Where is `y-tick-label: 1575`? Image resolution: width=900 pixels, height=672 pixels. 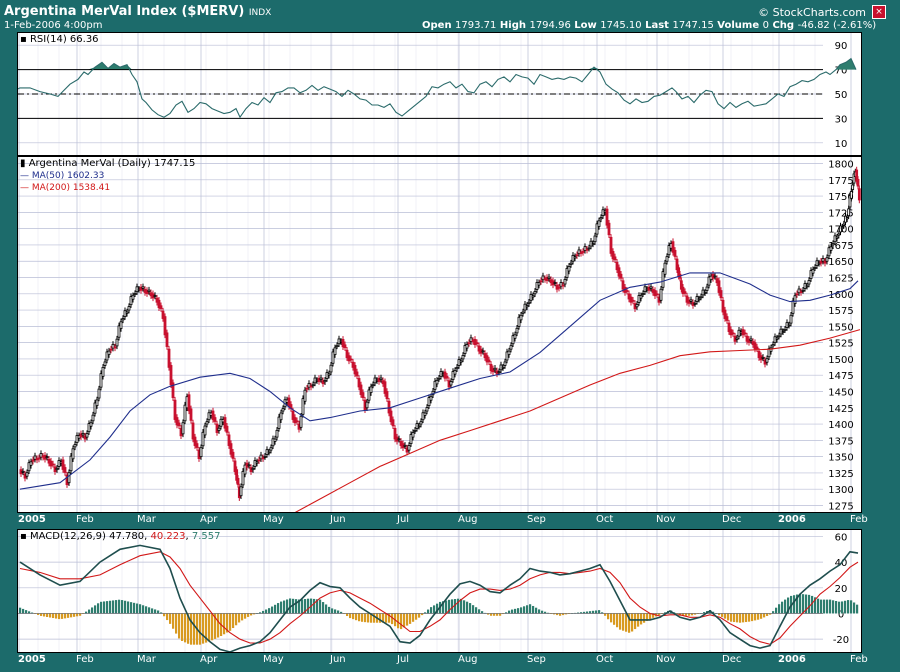 y-tick-label: 1575 is located at coordinates (840, 311).